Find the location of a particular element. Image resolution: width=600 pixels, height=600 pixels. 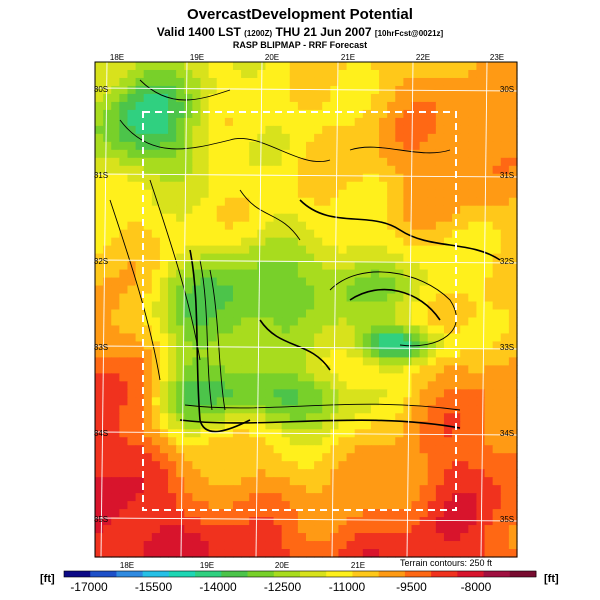

latitude-line is located at coordinates (306, 519).